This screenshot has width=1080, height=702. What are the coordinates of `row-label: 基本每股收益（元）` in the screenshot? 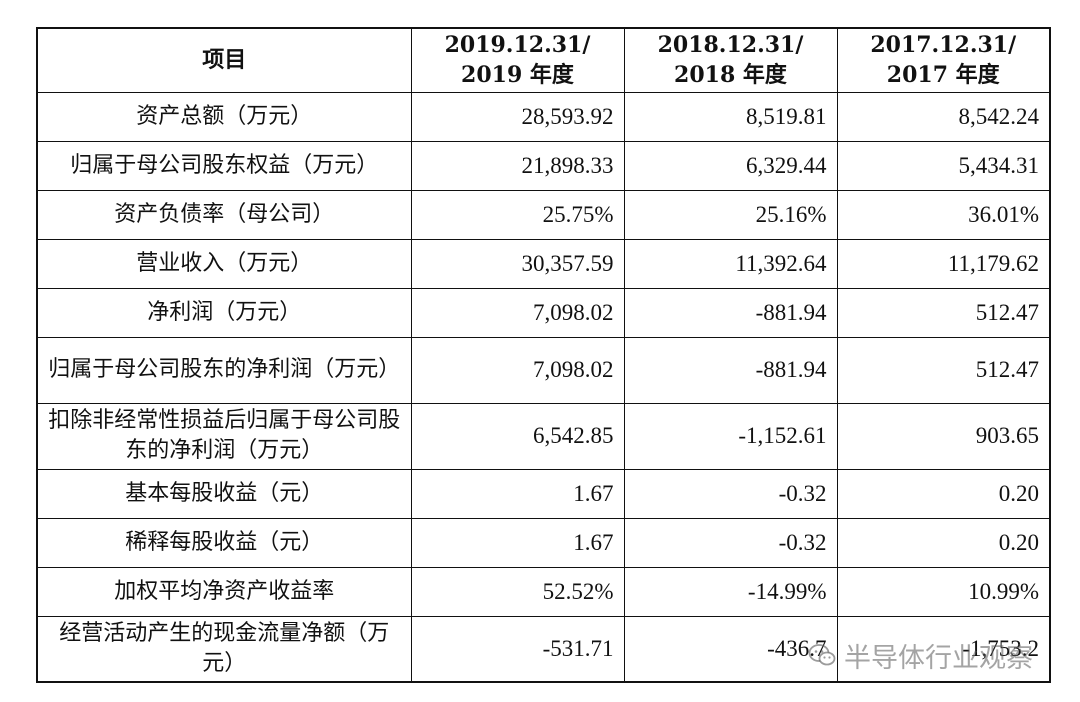 It's located at (224, 493).